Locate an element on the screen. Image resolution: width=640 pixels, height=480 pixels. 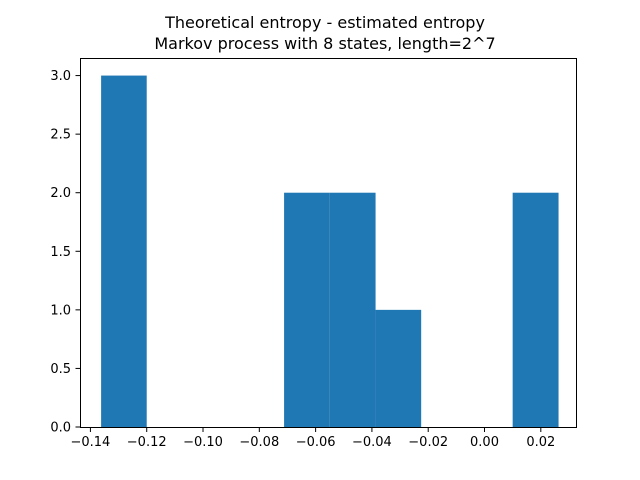
x-tick-label-3: −0.08 is located at coordinates (259, 442).